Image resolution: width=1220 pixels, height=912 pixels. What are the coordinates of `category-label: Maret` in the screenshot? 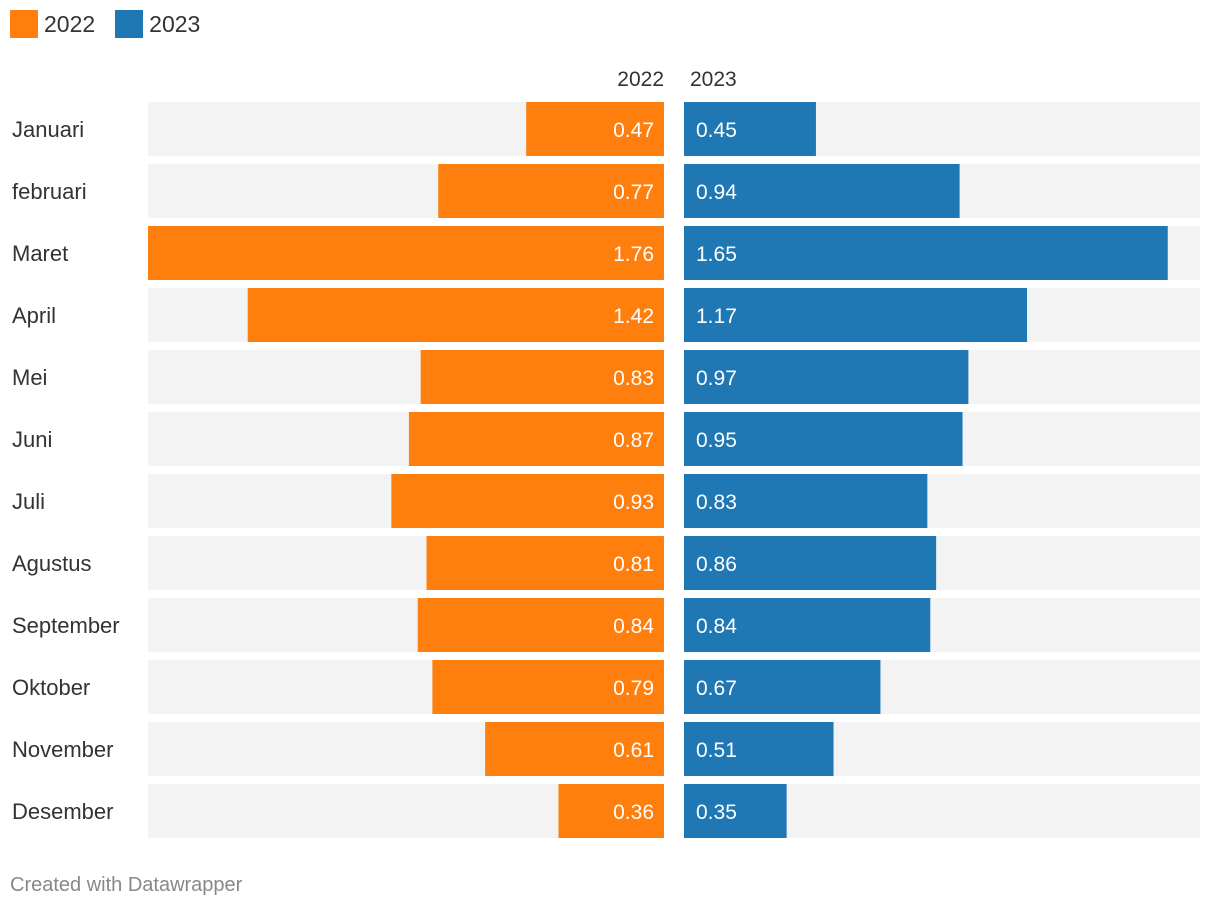 It's located at (40, 253).